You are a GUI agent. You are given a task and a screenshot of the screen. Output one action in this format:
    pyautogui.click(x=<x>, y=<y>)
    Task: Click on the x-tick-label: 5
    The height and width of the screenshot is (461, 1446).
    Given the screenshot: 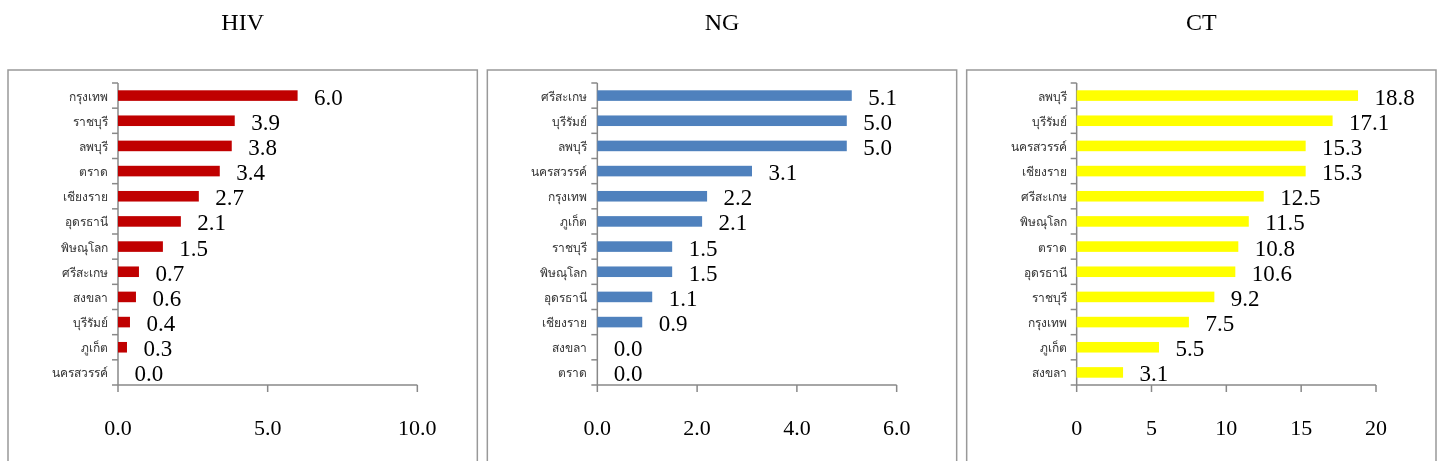 What is the action you would take?
    pyautogui.click(x=1151, y=427)
    